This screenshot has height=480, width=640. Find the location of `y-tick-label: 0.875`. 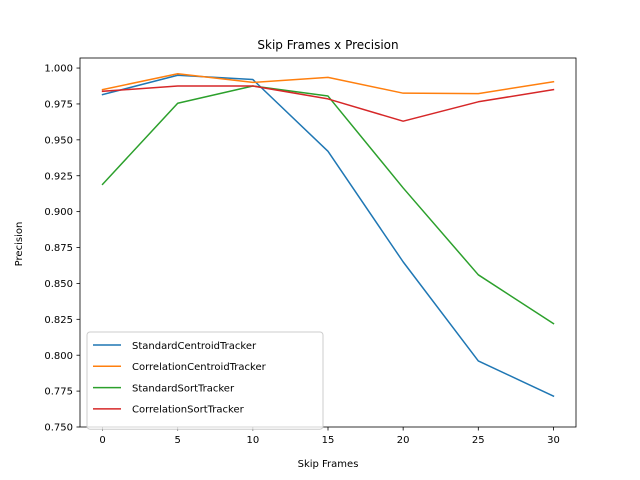

y-tick-label: 0.875 is located at coordinates (58, 248).